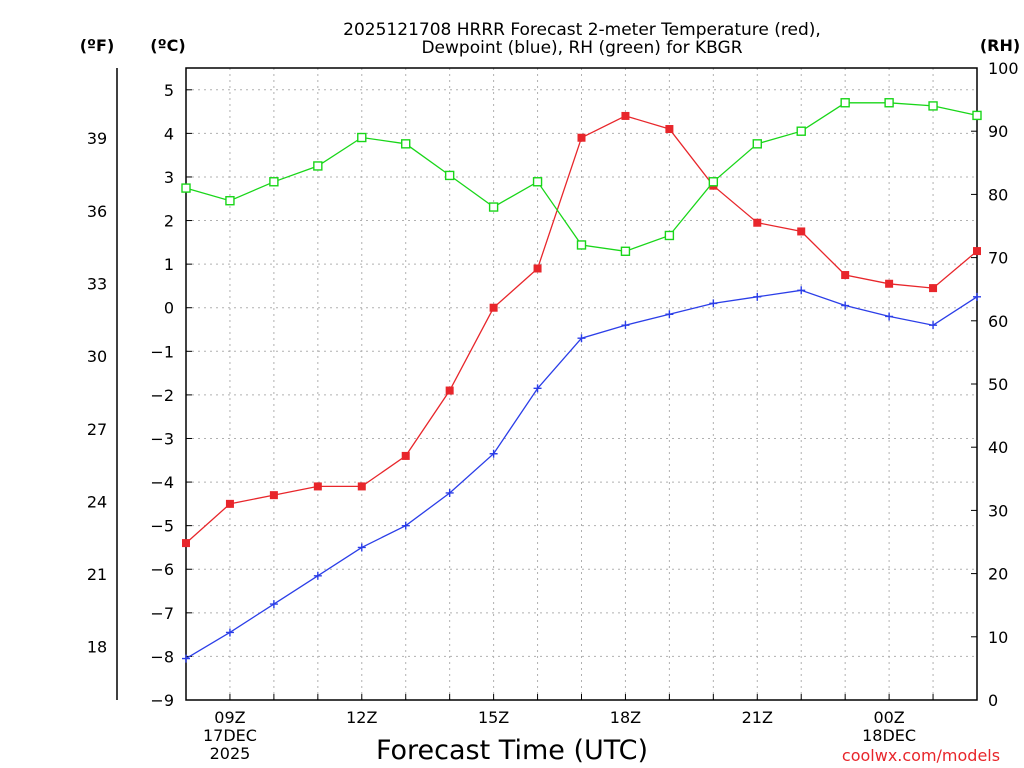  Describe the element at coordinates (998, 258) in the screenshot. I see `rh-tick-label: 70` at that location.